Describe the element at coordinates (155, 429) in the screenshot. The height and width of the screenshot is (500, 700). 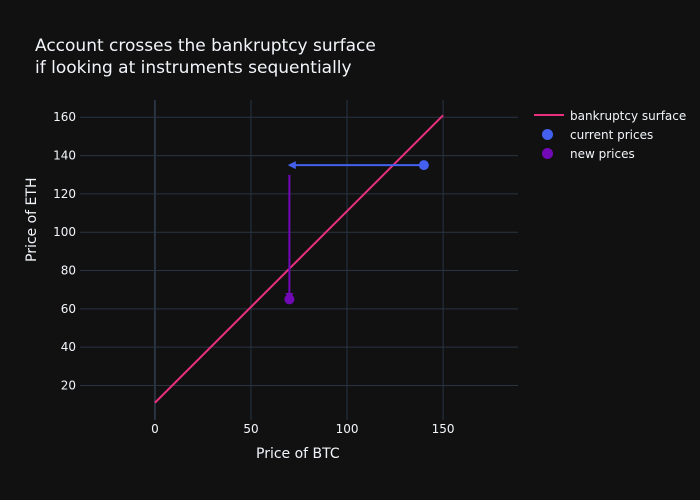
I see `x-tick-label: 0` at that location.